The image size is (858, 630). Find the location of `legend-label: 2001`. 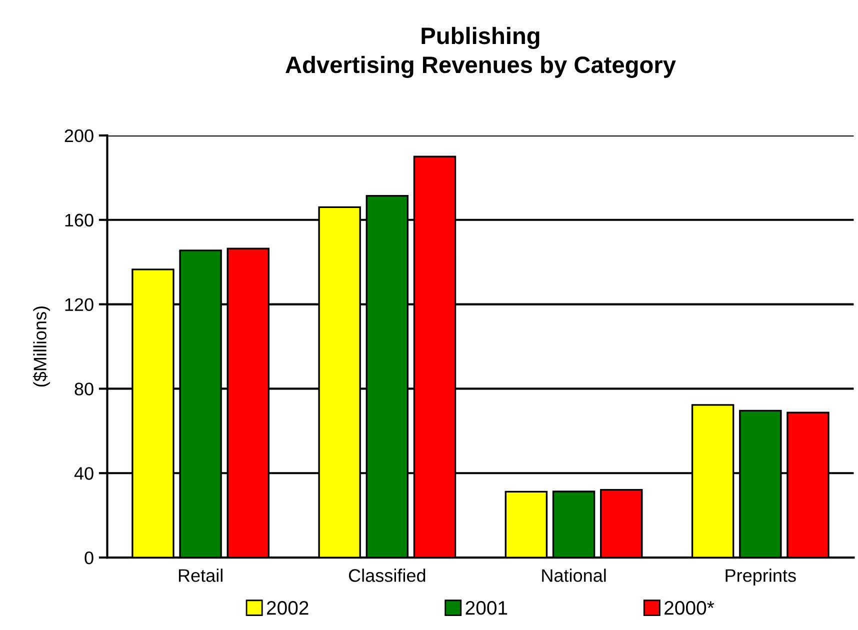

legend-label: 2001 is located at coordinates (487, 607).